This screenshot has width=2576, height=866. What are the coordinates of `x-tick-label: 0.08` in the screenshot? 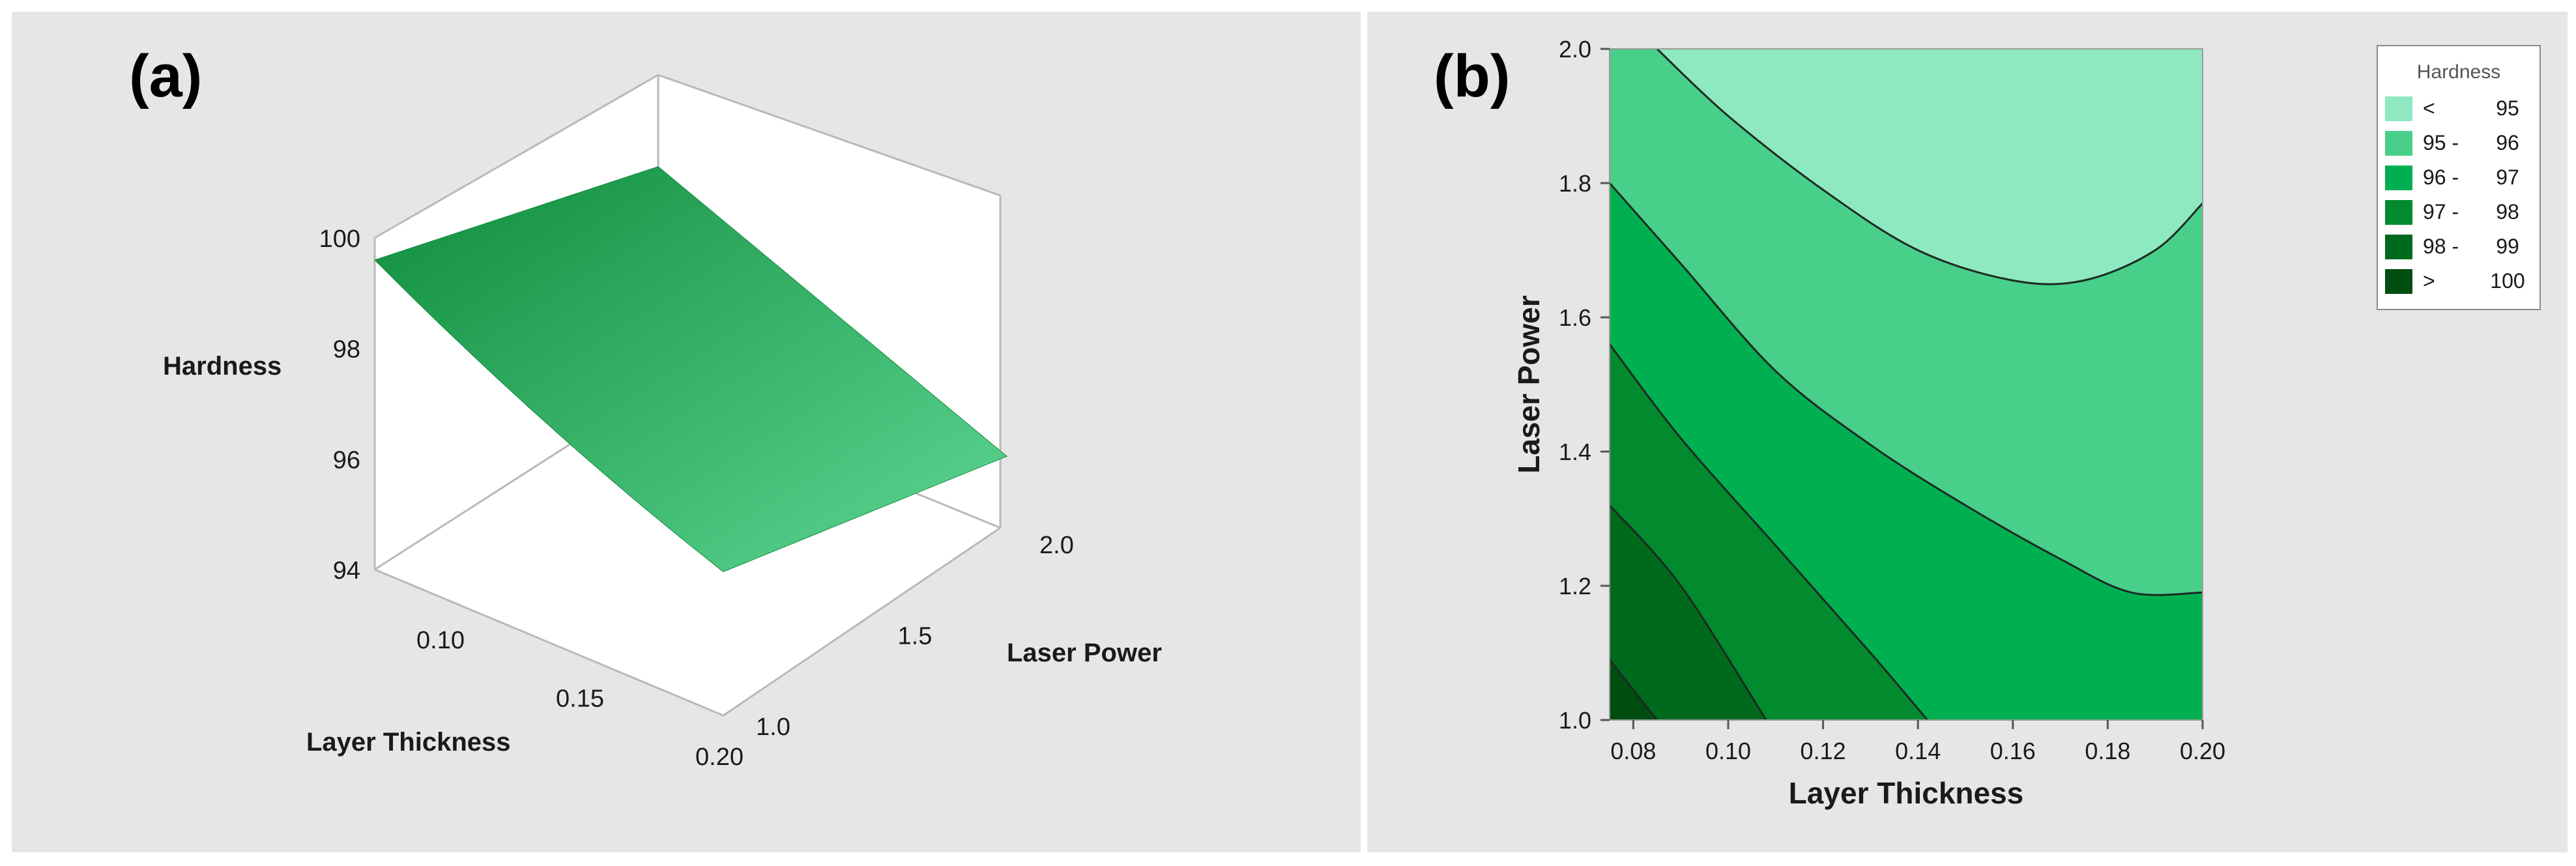 It's located at (1633, 751).